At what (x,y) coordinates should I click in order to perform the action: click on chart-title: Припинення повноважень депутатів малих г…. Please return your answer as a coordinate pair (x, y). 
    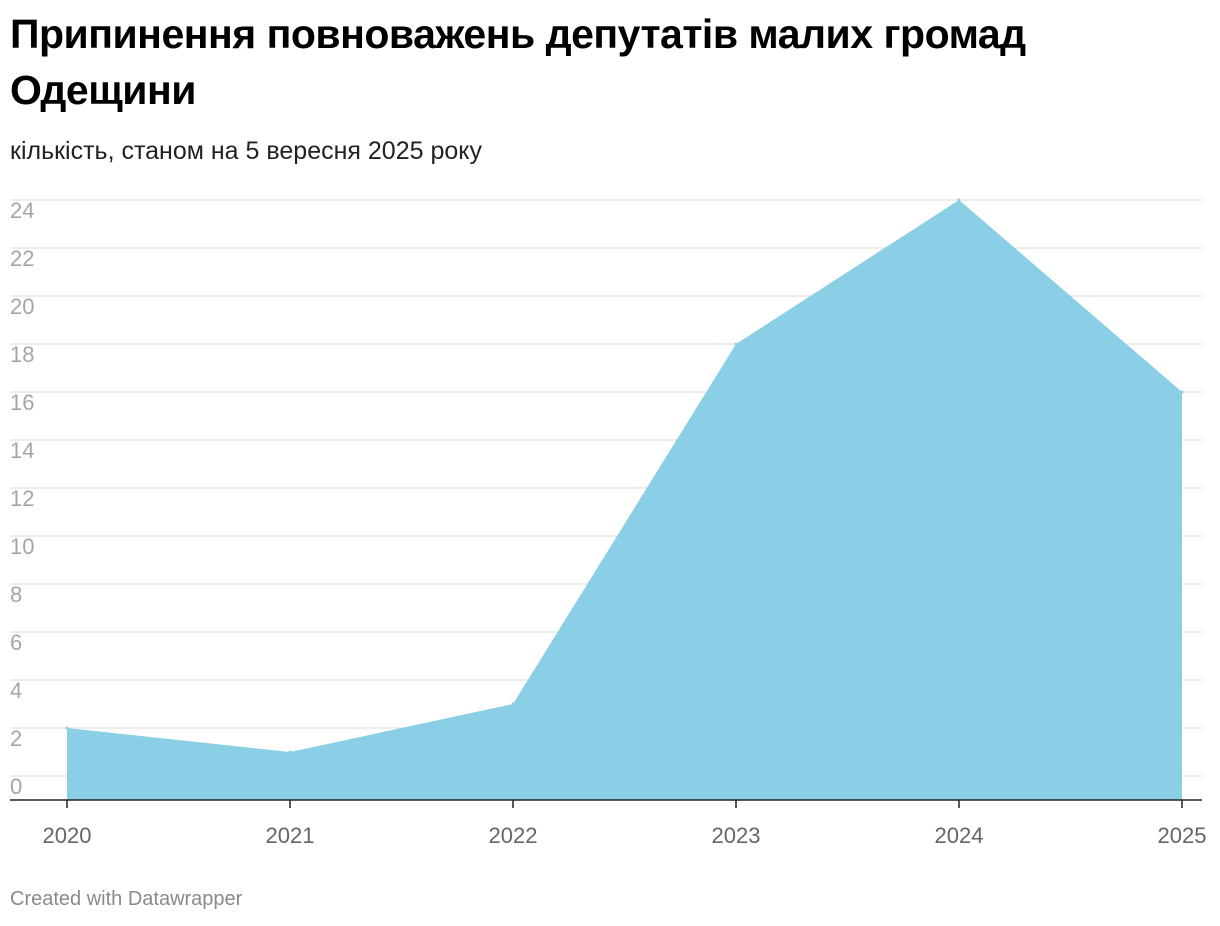
    Looking at the image, I should click on (518, 62).